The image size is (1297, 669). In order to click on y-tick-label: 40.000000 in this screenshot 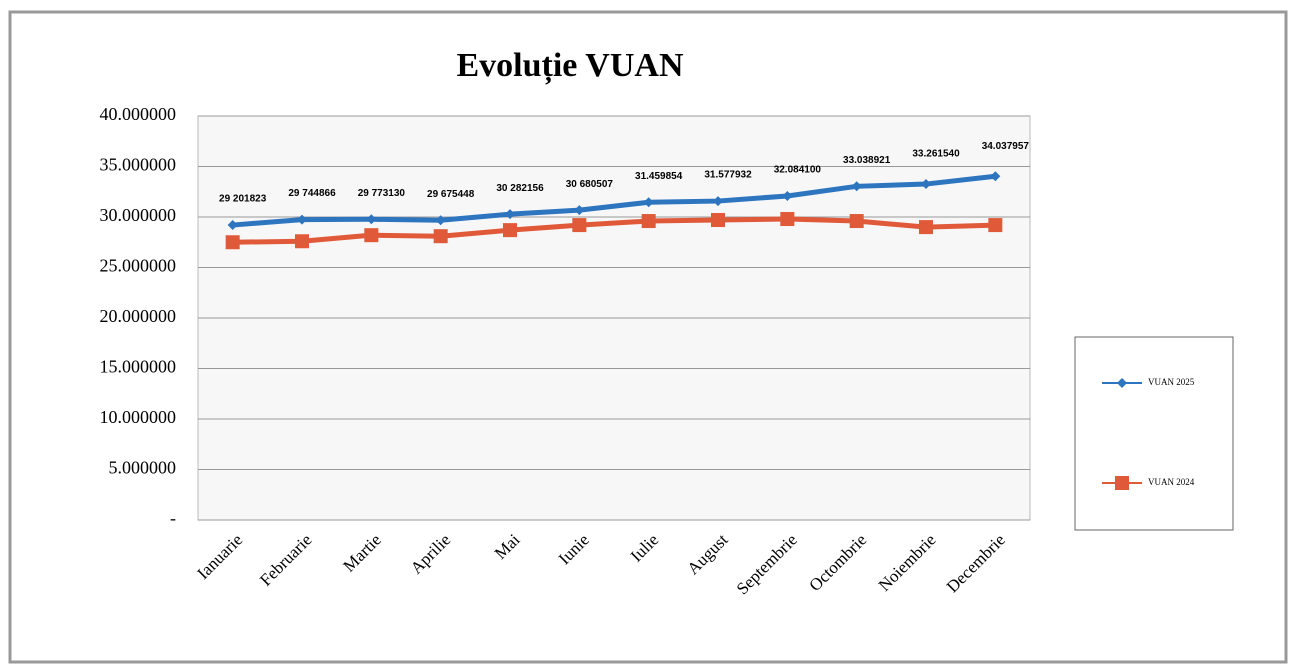, I will do `click(138, 114)`.